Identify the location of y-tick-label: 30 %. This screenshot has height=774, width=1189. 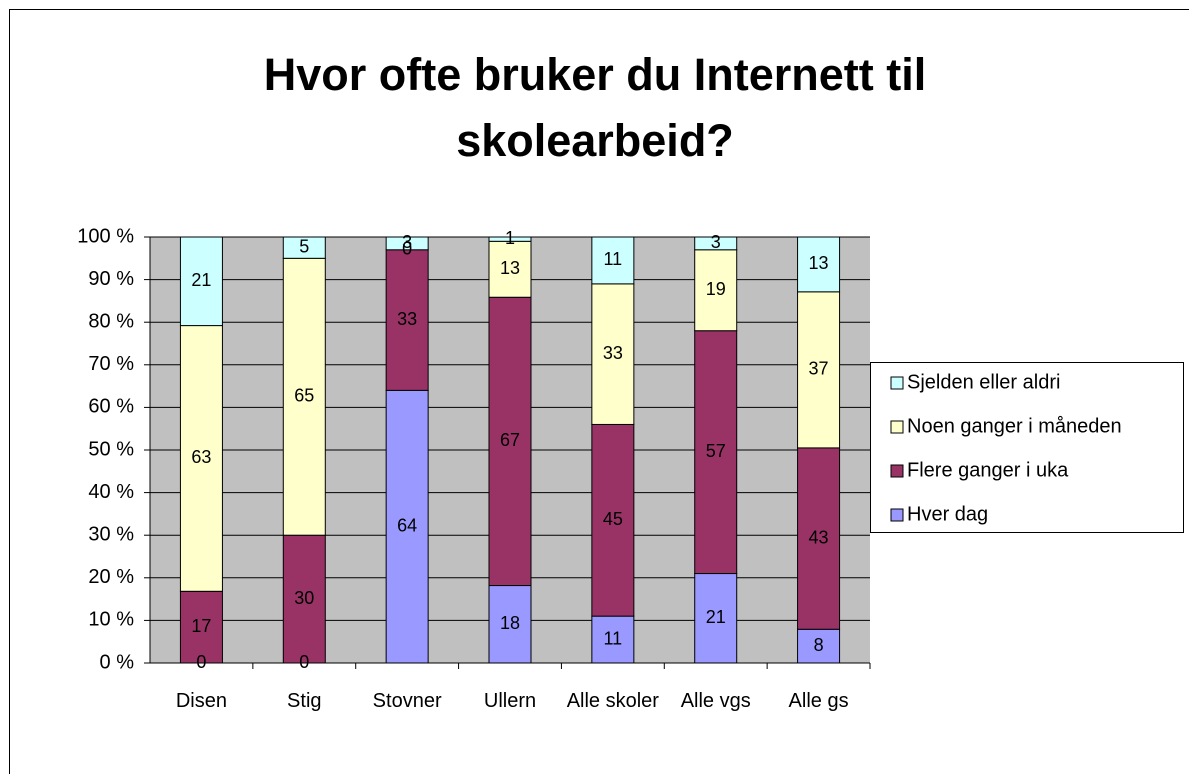
(111, 534).